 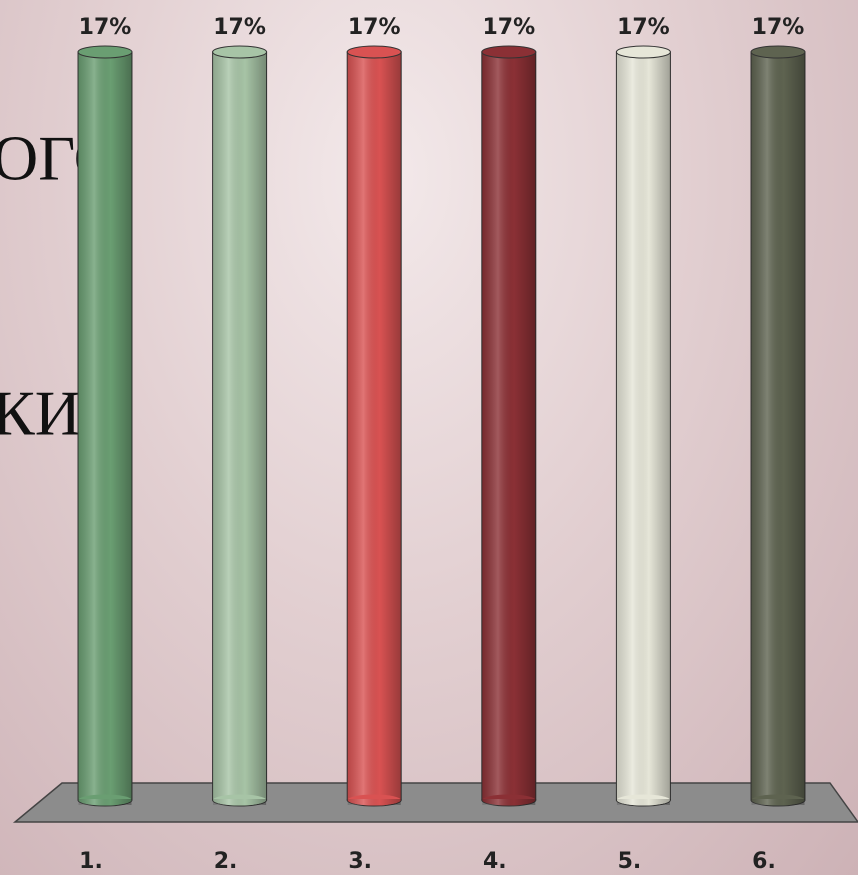 I want to click on x-tick-label: 1., so click(x=91, y=861).